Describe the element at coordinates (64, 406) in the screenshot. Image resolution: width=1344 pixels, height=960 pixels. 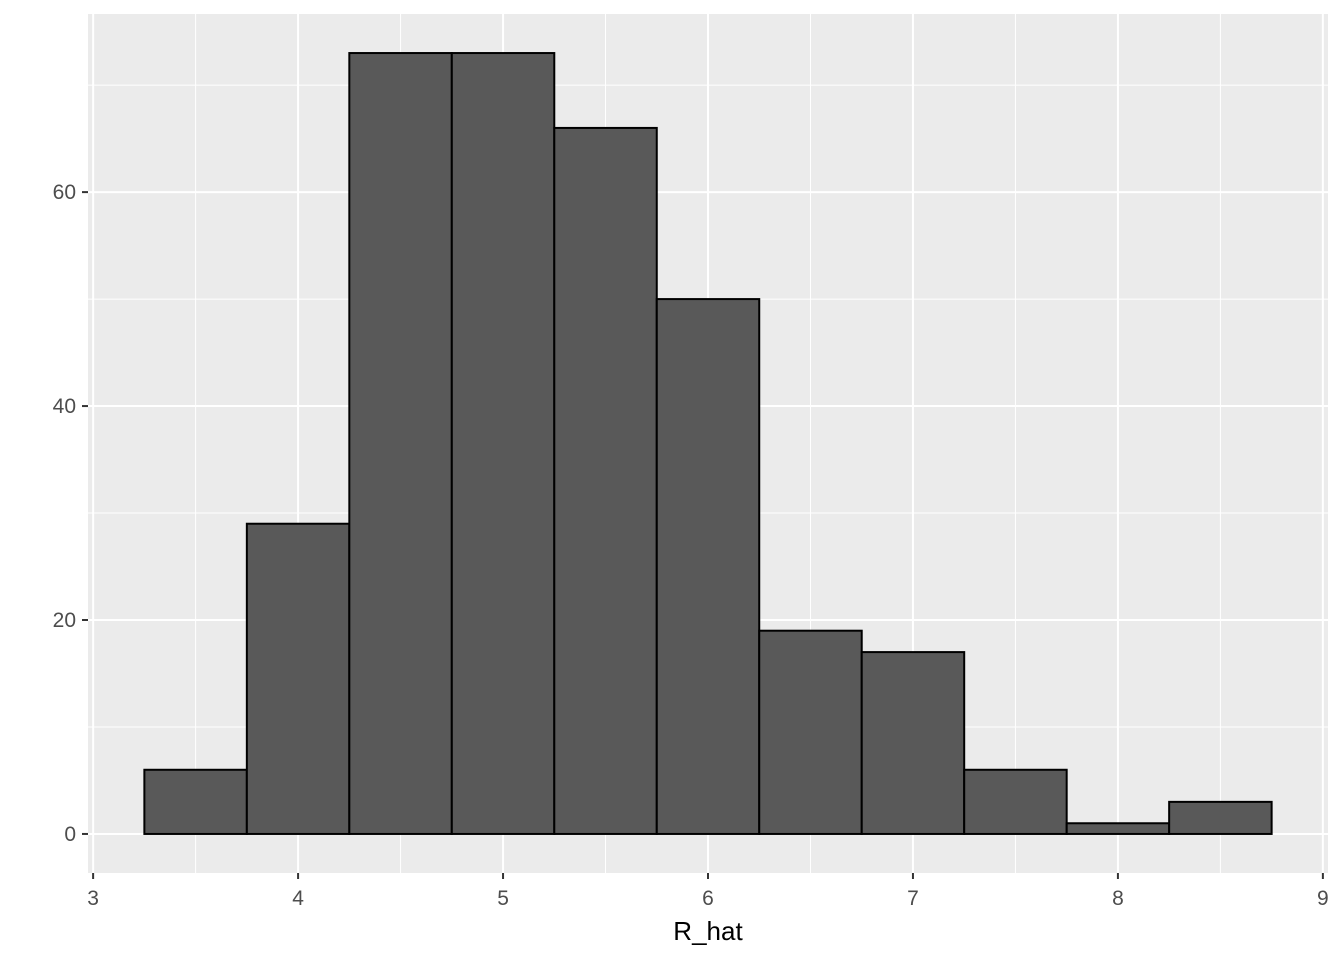
I see `y-tick-label: 40` at that location.